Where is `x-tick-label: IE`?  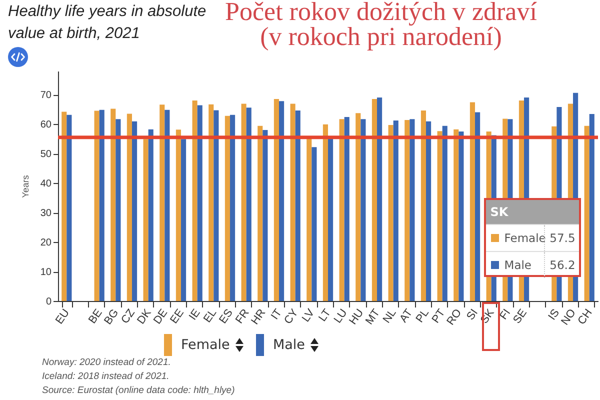 x-tick-label: IE is located at coordinates (194, 314).